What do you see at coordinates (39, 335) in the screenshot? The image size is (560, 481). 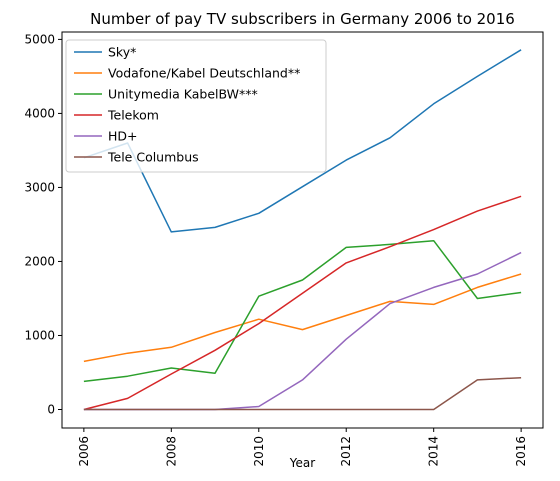 I see `y-tick-label: 1000` at bounding box center [39, 335].